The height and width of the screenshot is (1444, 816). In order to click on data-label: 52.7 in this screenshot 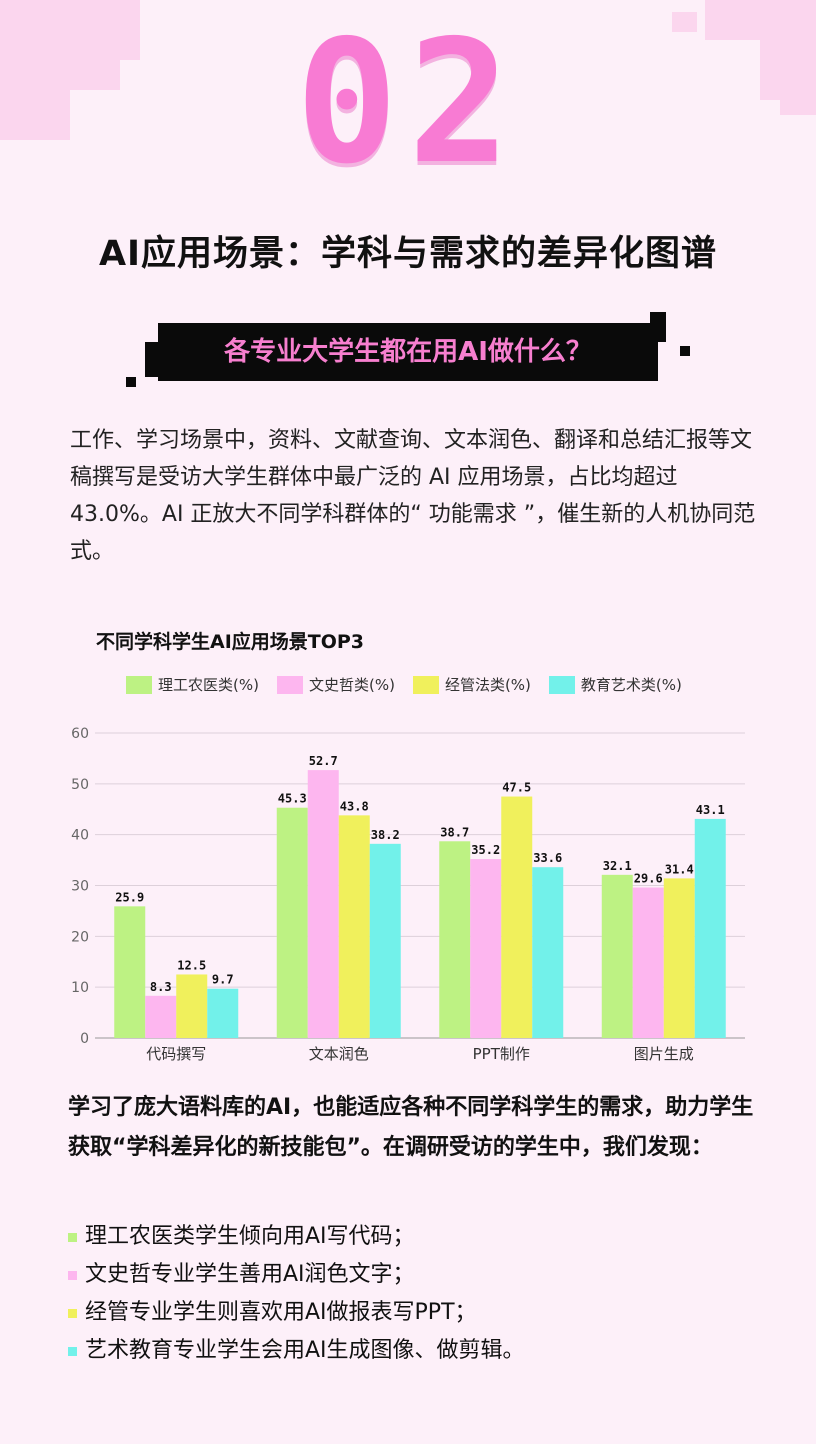, I will do `click(323, 761)`.